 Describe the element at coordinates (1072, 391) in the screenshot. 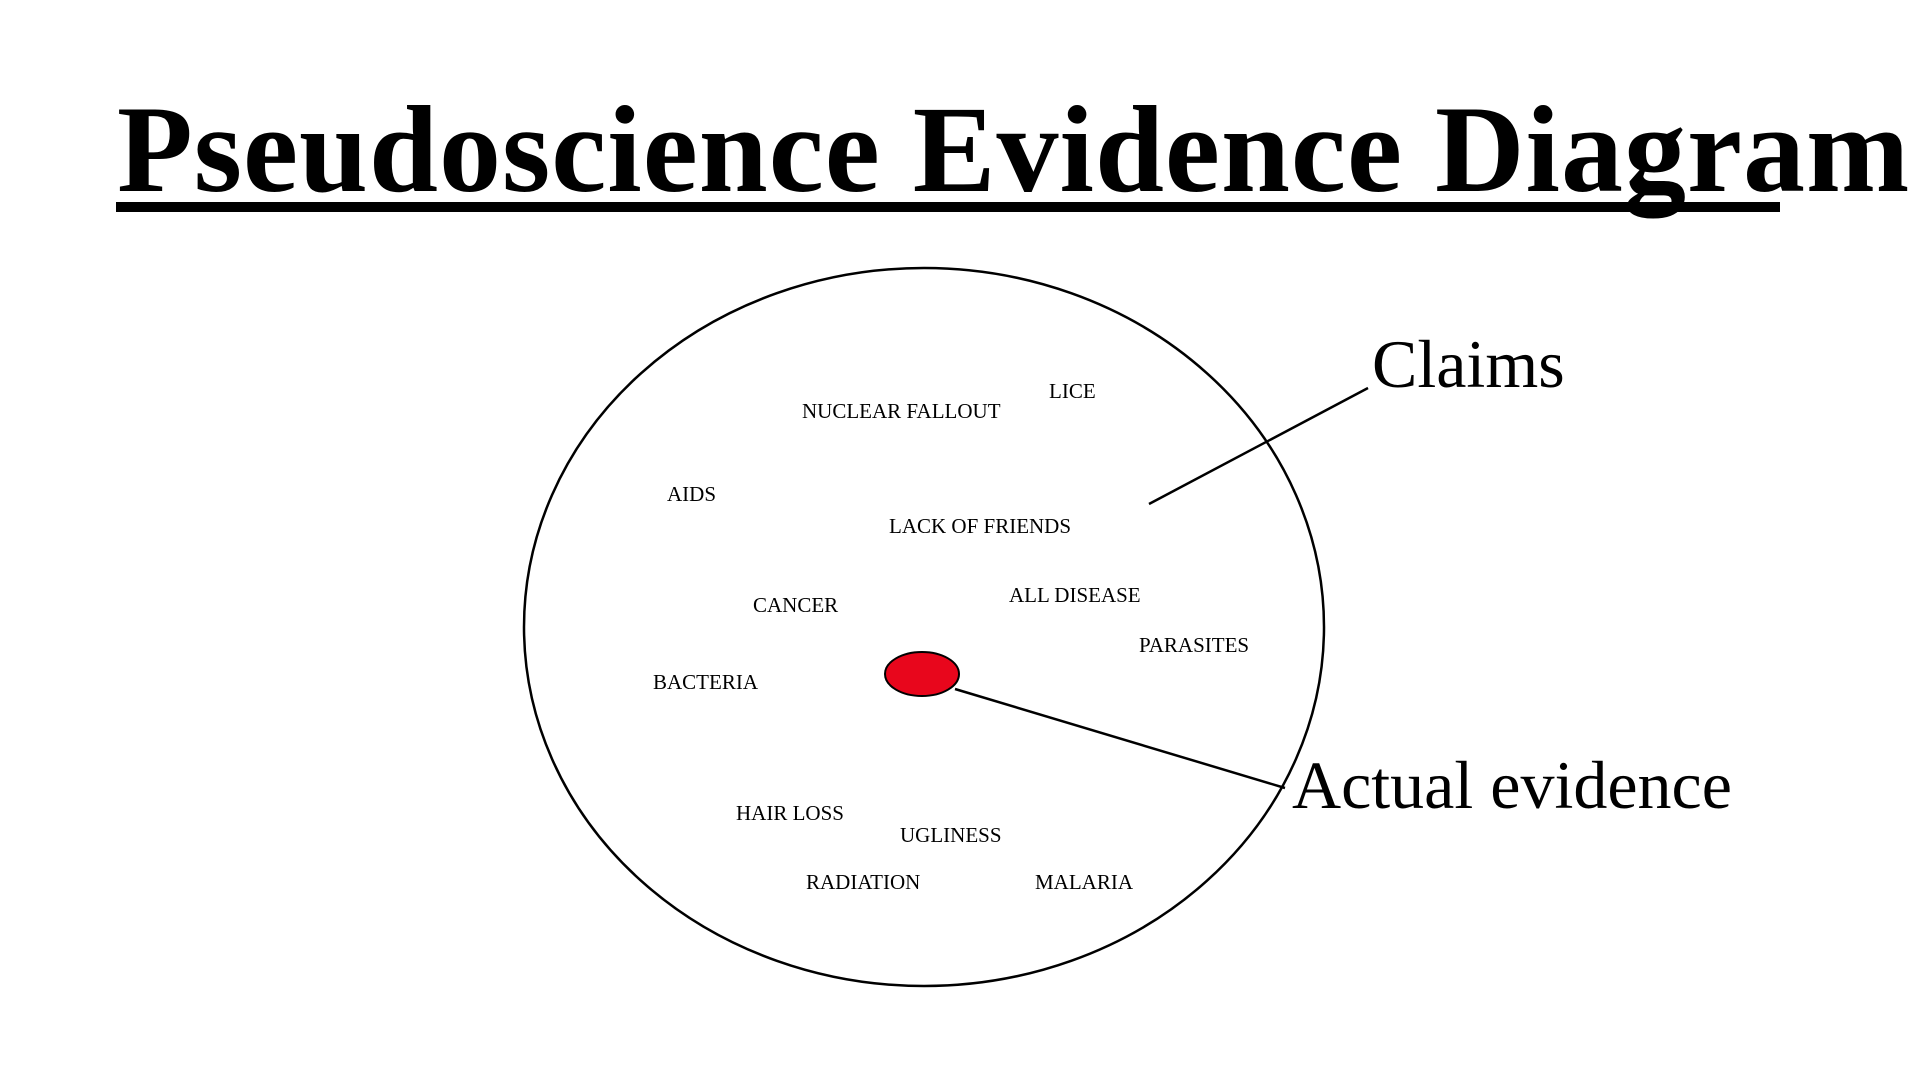

I see `claim-lice: LICE` at that location.